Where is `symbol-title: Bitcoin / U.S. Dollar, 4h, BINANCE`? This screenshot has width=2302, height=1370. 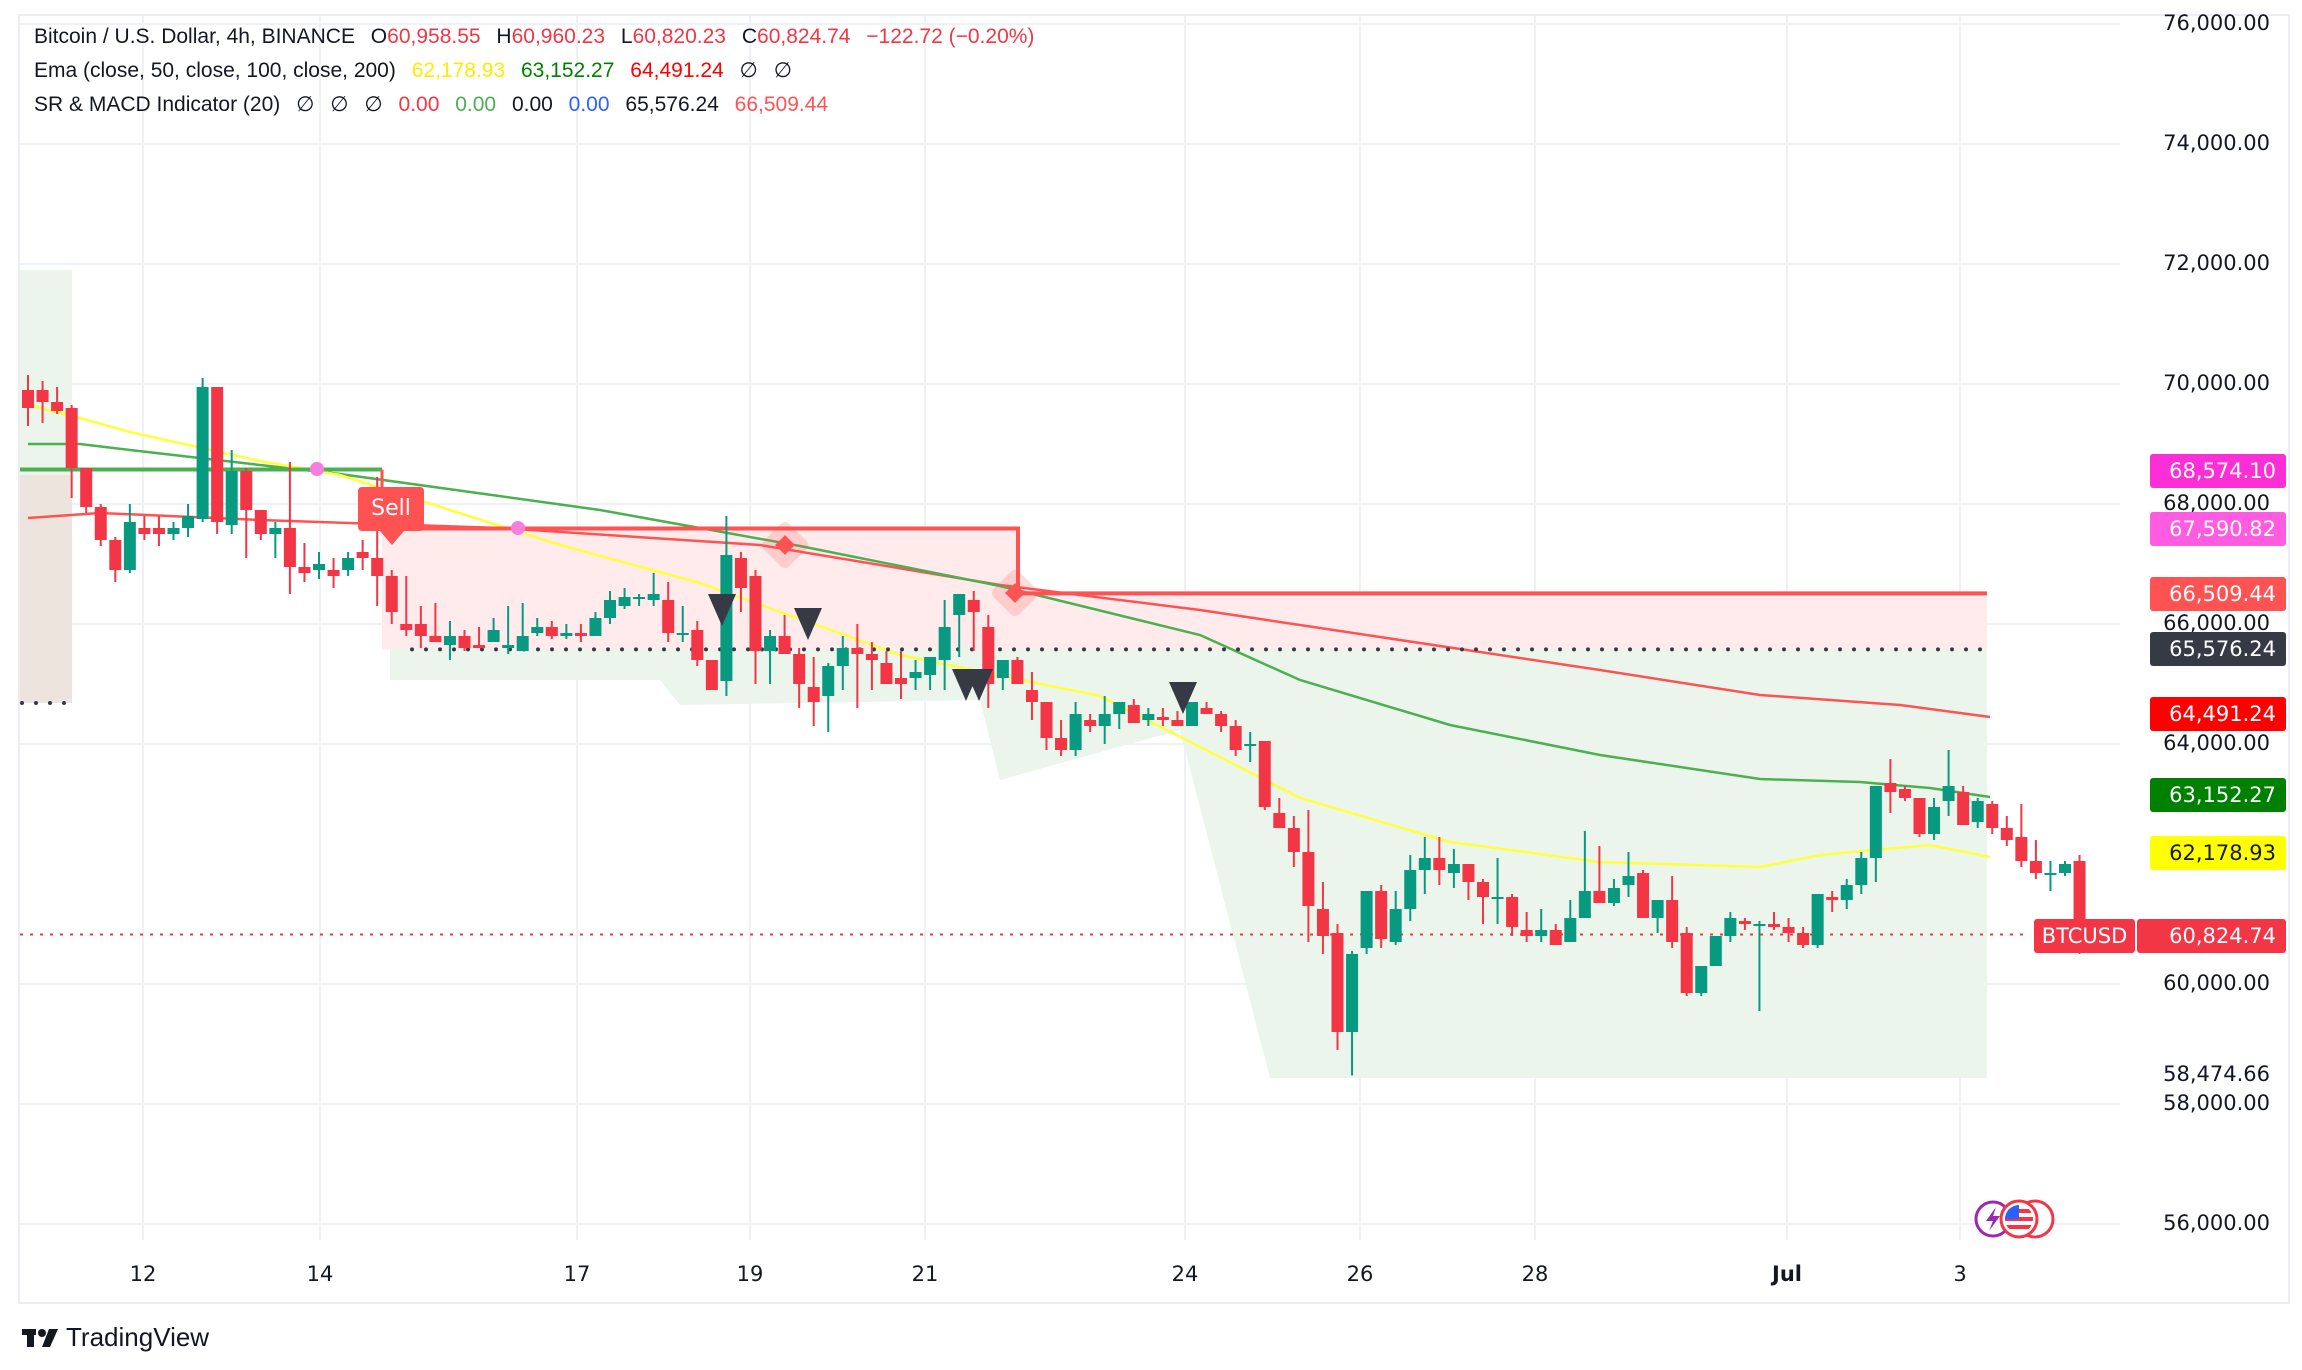 symbol-title: Bitcoin / U.S. Dollar, 4h, BINANCE is located at coordinates (194, 36).